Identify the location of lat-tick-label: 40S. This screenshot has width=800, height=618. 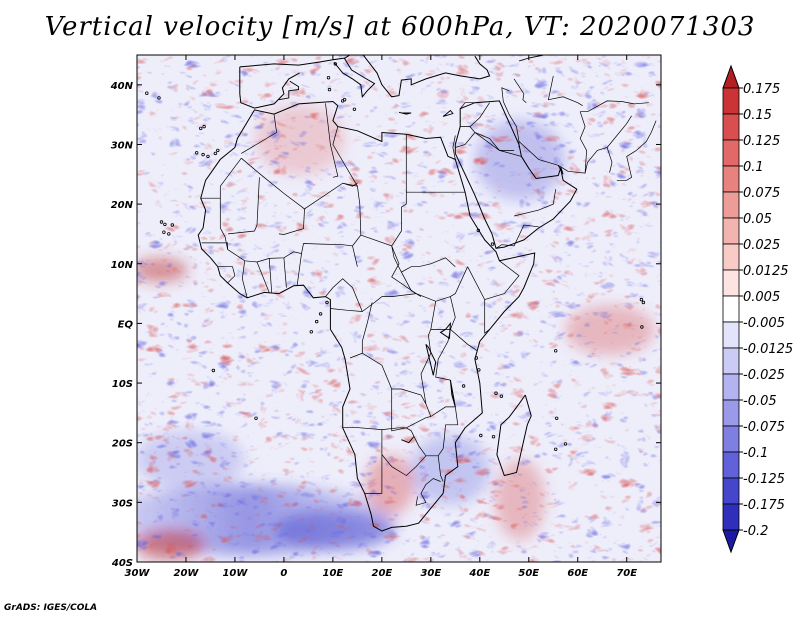
(122, 563).